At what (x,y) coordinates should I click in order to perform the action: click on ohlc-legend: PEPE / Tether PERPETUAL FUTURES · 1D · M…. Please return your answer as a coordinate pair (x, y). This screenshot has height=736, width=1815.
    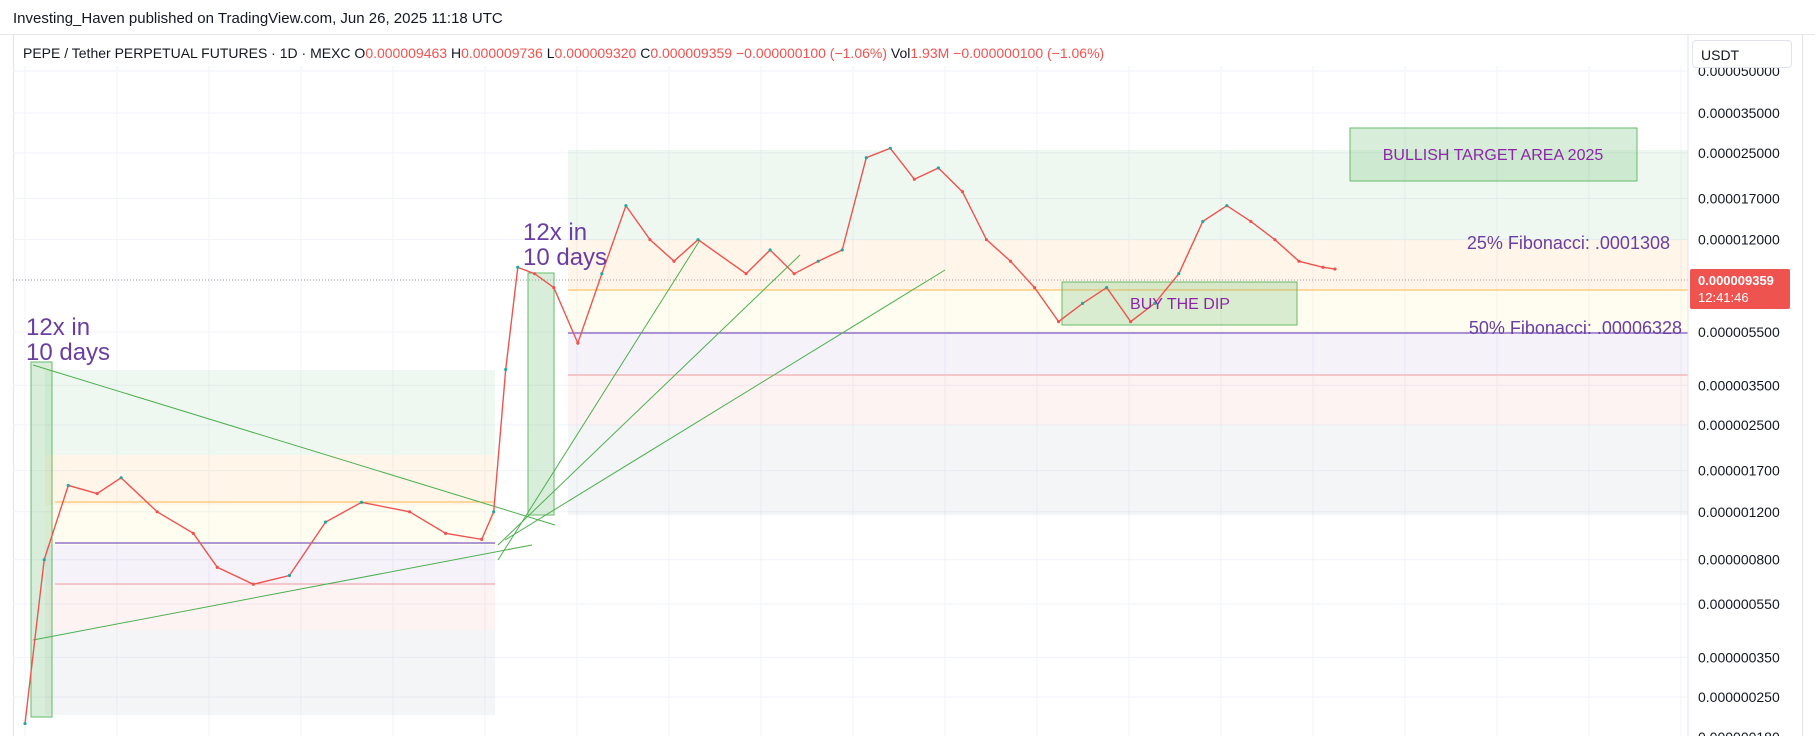
    Looking at the image, I should click on (563, 53).